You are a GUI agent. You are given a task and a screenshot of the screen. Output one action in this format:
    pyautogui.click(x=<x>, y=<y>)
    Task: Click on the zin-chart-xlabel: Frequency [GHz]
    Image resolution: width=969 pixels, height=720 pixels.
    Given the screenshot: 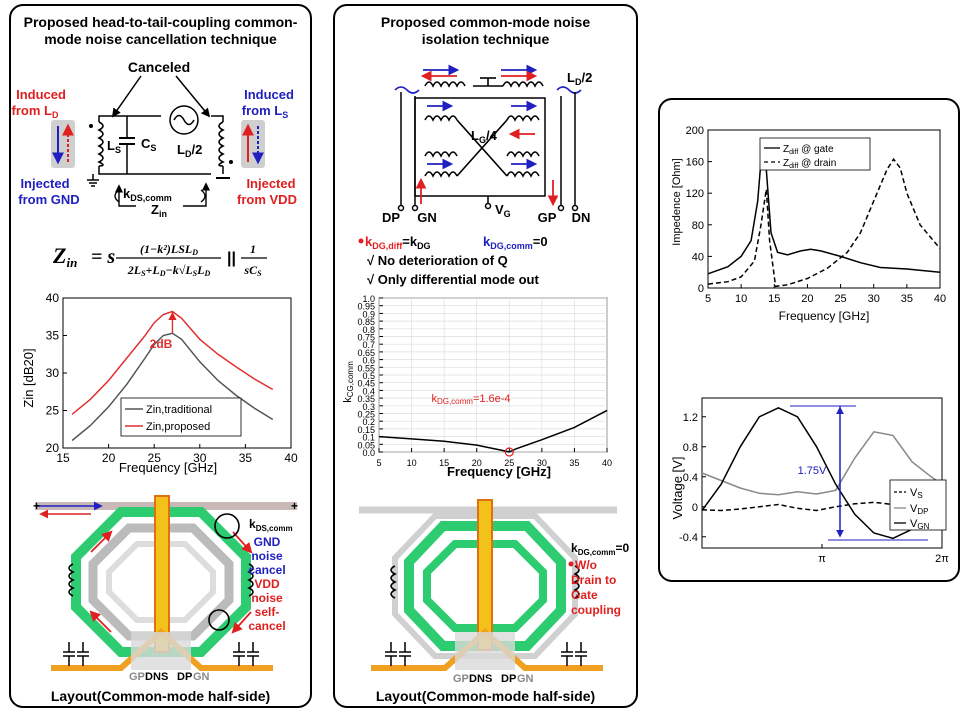 What is the action you would take?
    pyautogui.click(x=168, y=467)
    